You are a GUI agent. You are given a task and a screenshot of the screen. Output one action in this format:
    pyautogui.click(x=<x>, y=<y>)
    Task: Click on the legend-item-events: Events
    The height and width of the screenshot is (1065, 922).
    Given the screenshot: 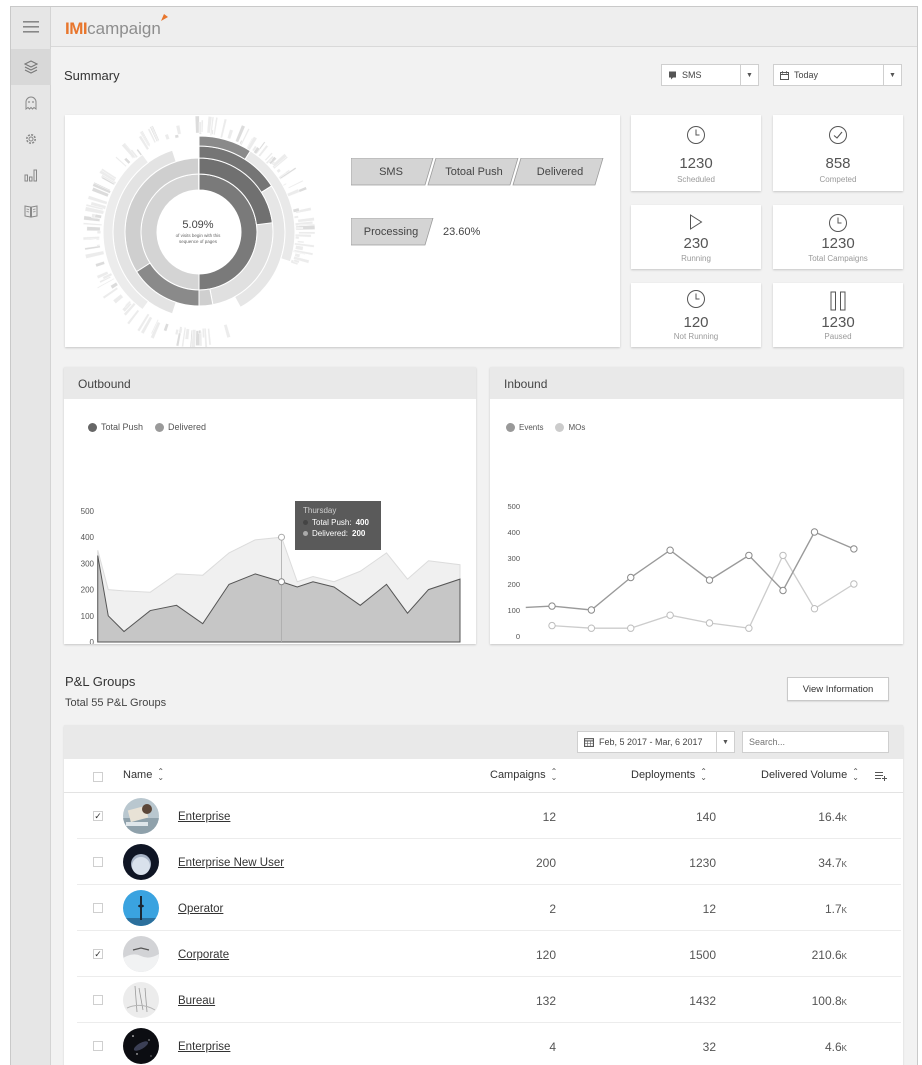 What is the action you would take?
    pyautogui.click(x=524, y=427)
    